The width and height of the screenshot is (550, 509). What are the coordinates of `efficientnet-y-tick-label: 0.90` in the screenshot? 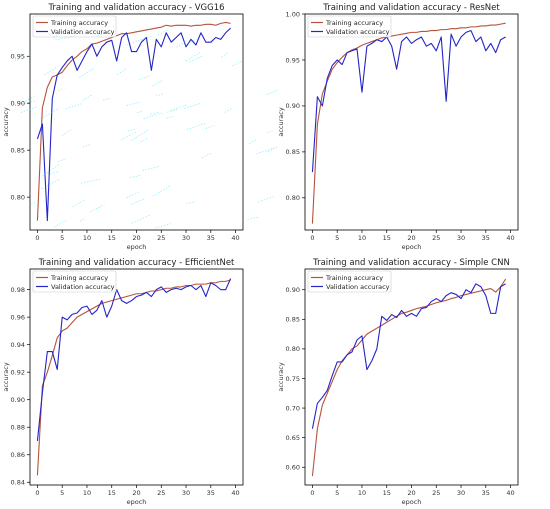 It's located at (18, 400).